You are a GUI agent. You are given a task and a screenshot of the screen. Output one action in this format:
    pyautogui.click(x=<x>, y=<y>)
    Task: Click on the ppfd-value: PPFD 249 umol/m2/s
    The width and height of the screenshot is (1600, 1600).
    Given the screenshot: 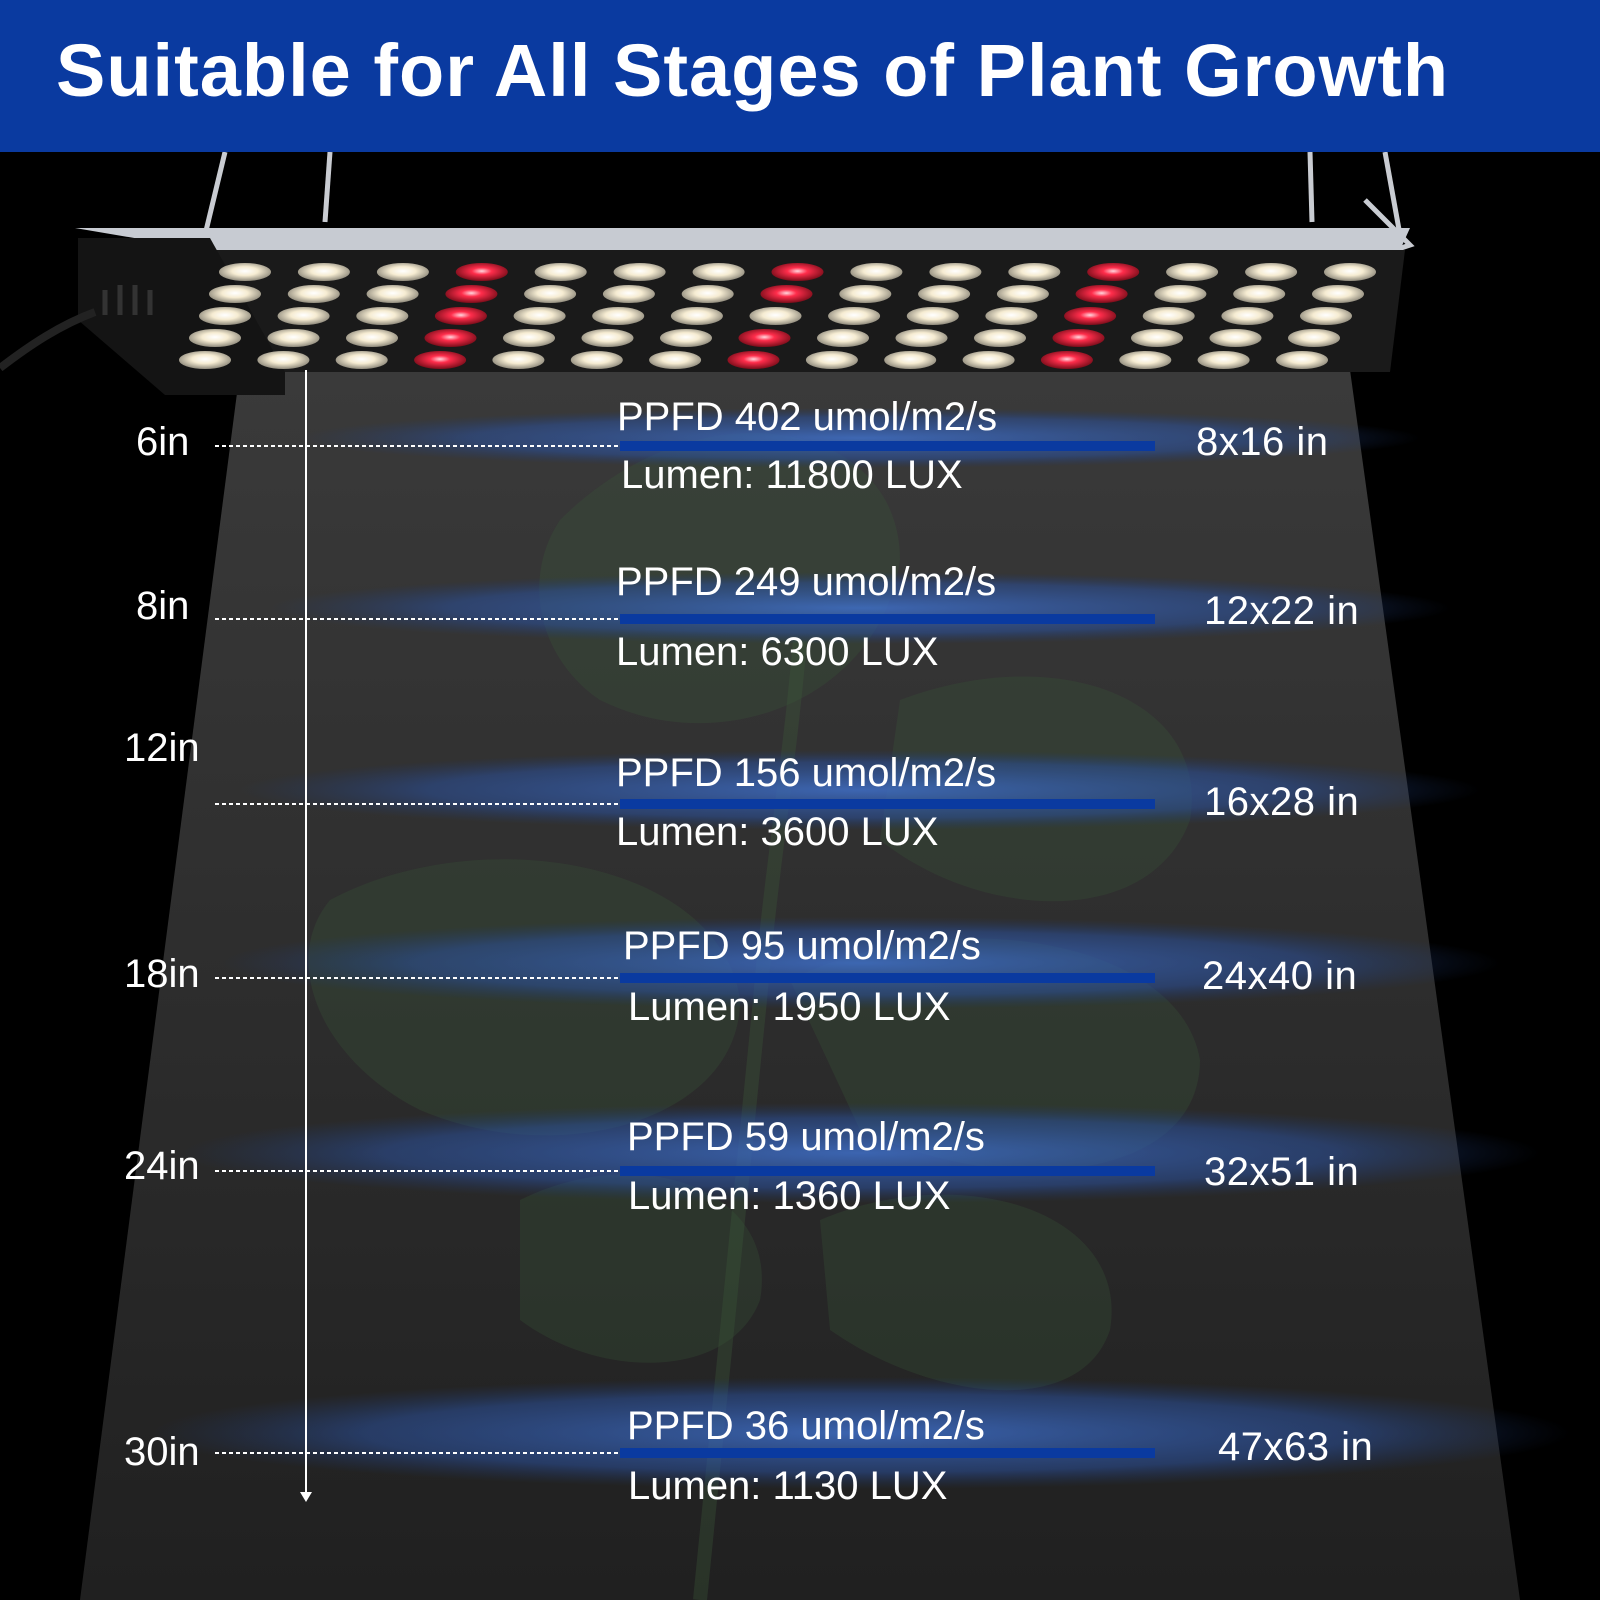 What is the action you would take?
    pyautogui.click(x=806, y=582)
    